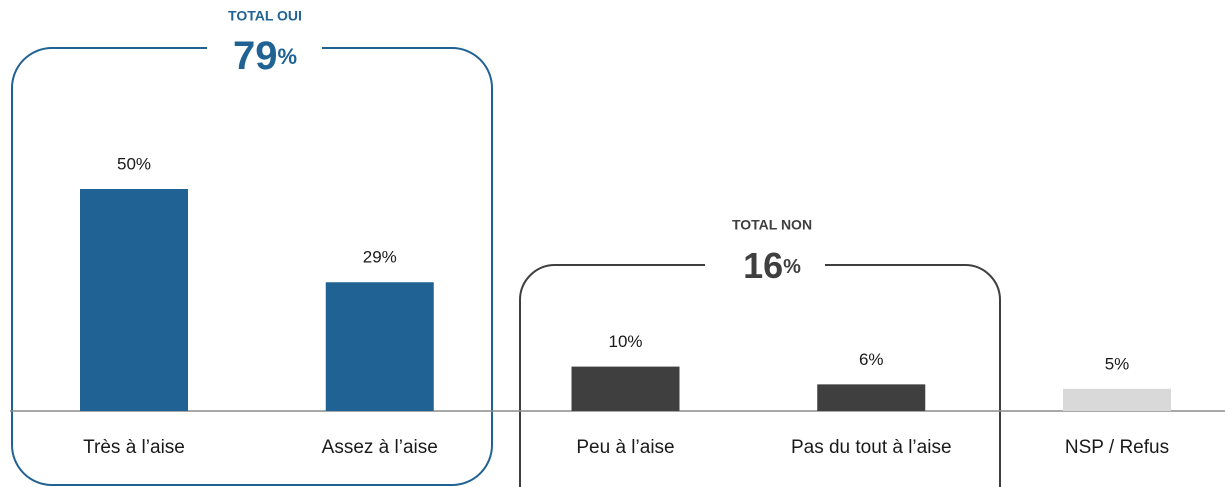 Image resolution: width=1225 pixels, height=487 pixels. Describe the element at coordinates (380, 257) in the screenshot. I see `value-label: 29%` at that location.